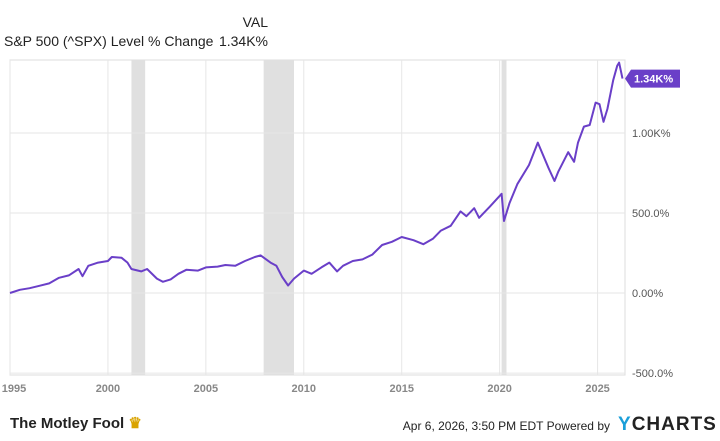 The height and width of the screenshot is (441, 720). I want to click on last-value-label: 1.34K%, so click(653, 80).